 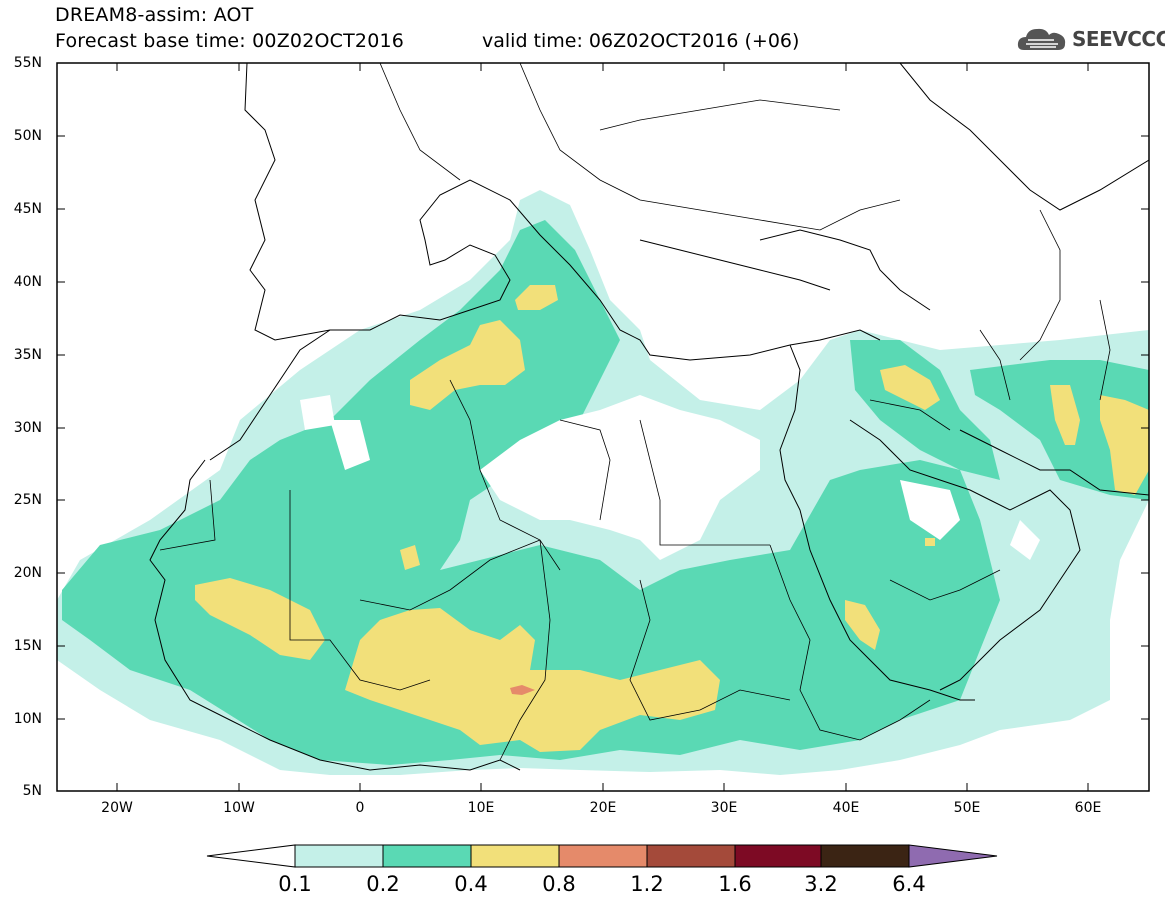 What do you see at coordinates (735, 884) in the screenshot?
I see `colorbar-label: 1.6` at bounding box center [735, 884].